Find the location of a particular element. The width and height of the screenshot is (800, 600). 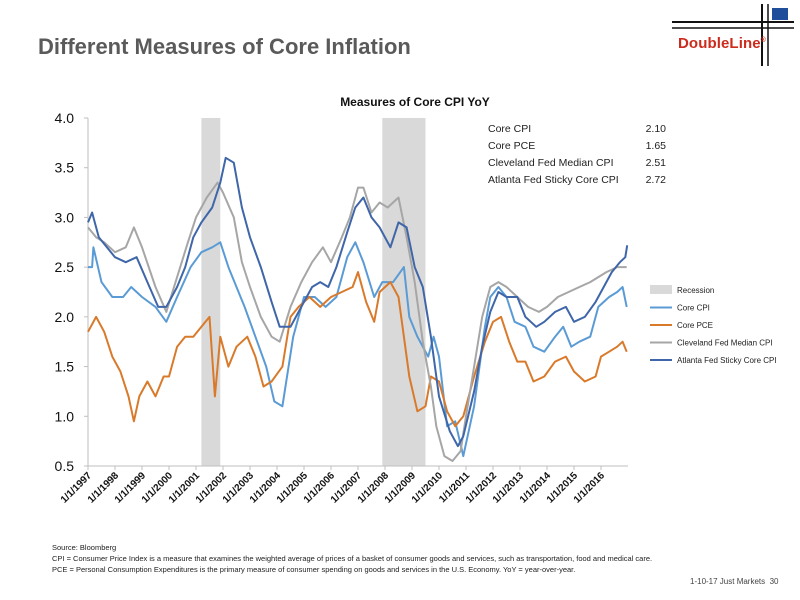

chart-title: Measures of Core CPI YoY is located at coordinates (415, 102).